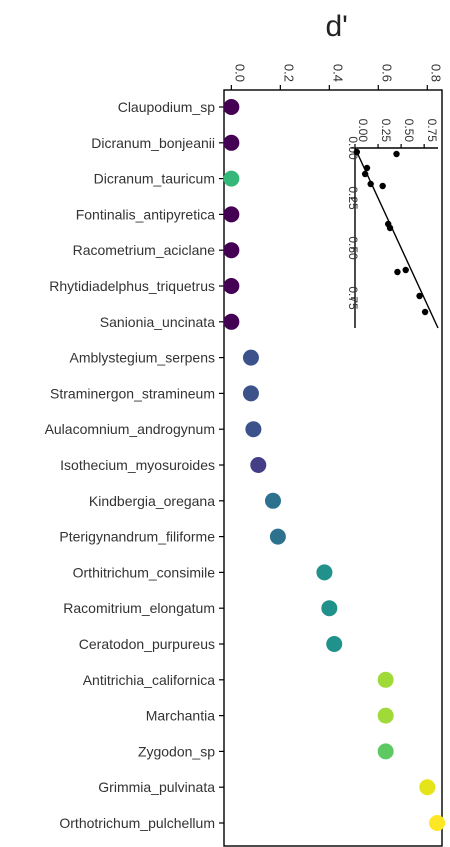 The width and height of the screenshot is (450, 847). I want to click on inset-x-tick-label-0-50: 0.50, so click(409, 131).